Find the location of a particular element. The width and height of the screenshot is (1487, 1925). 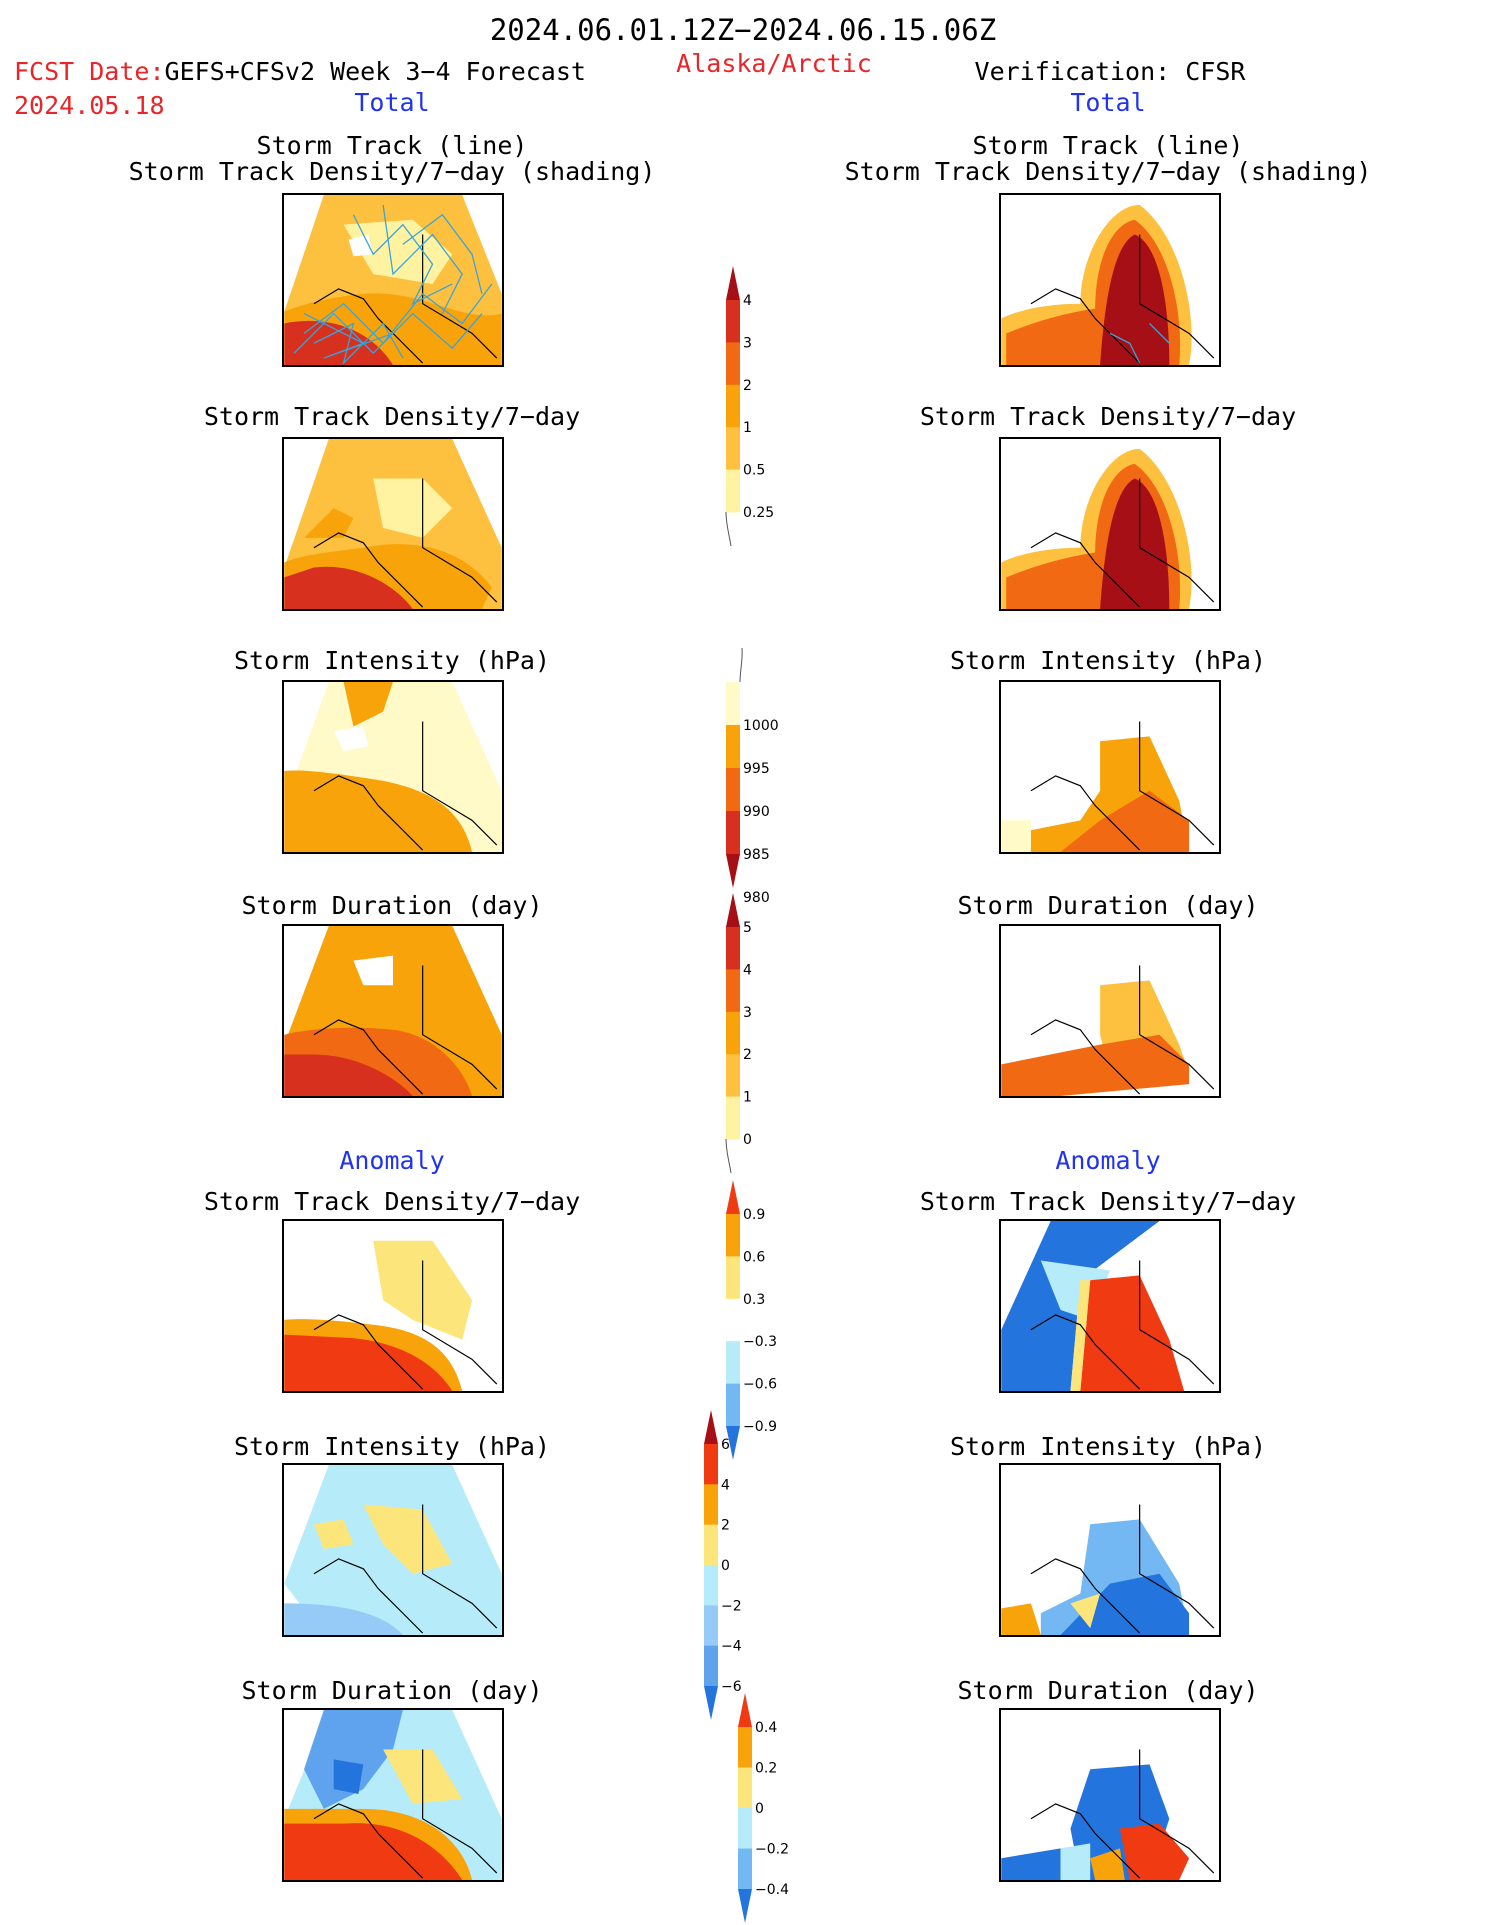

map-cfsr-intensity is located at coordinates (1110, 767).